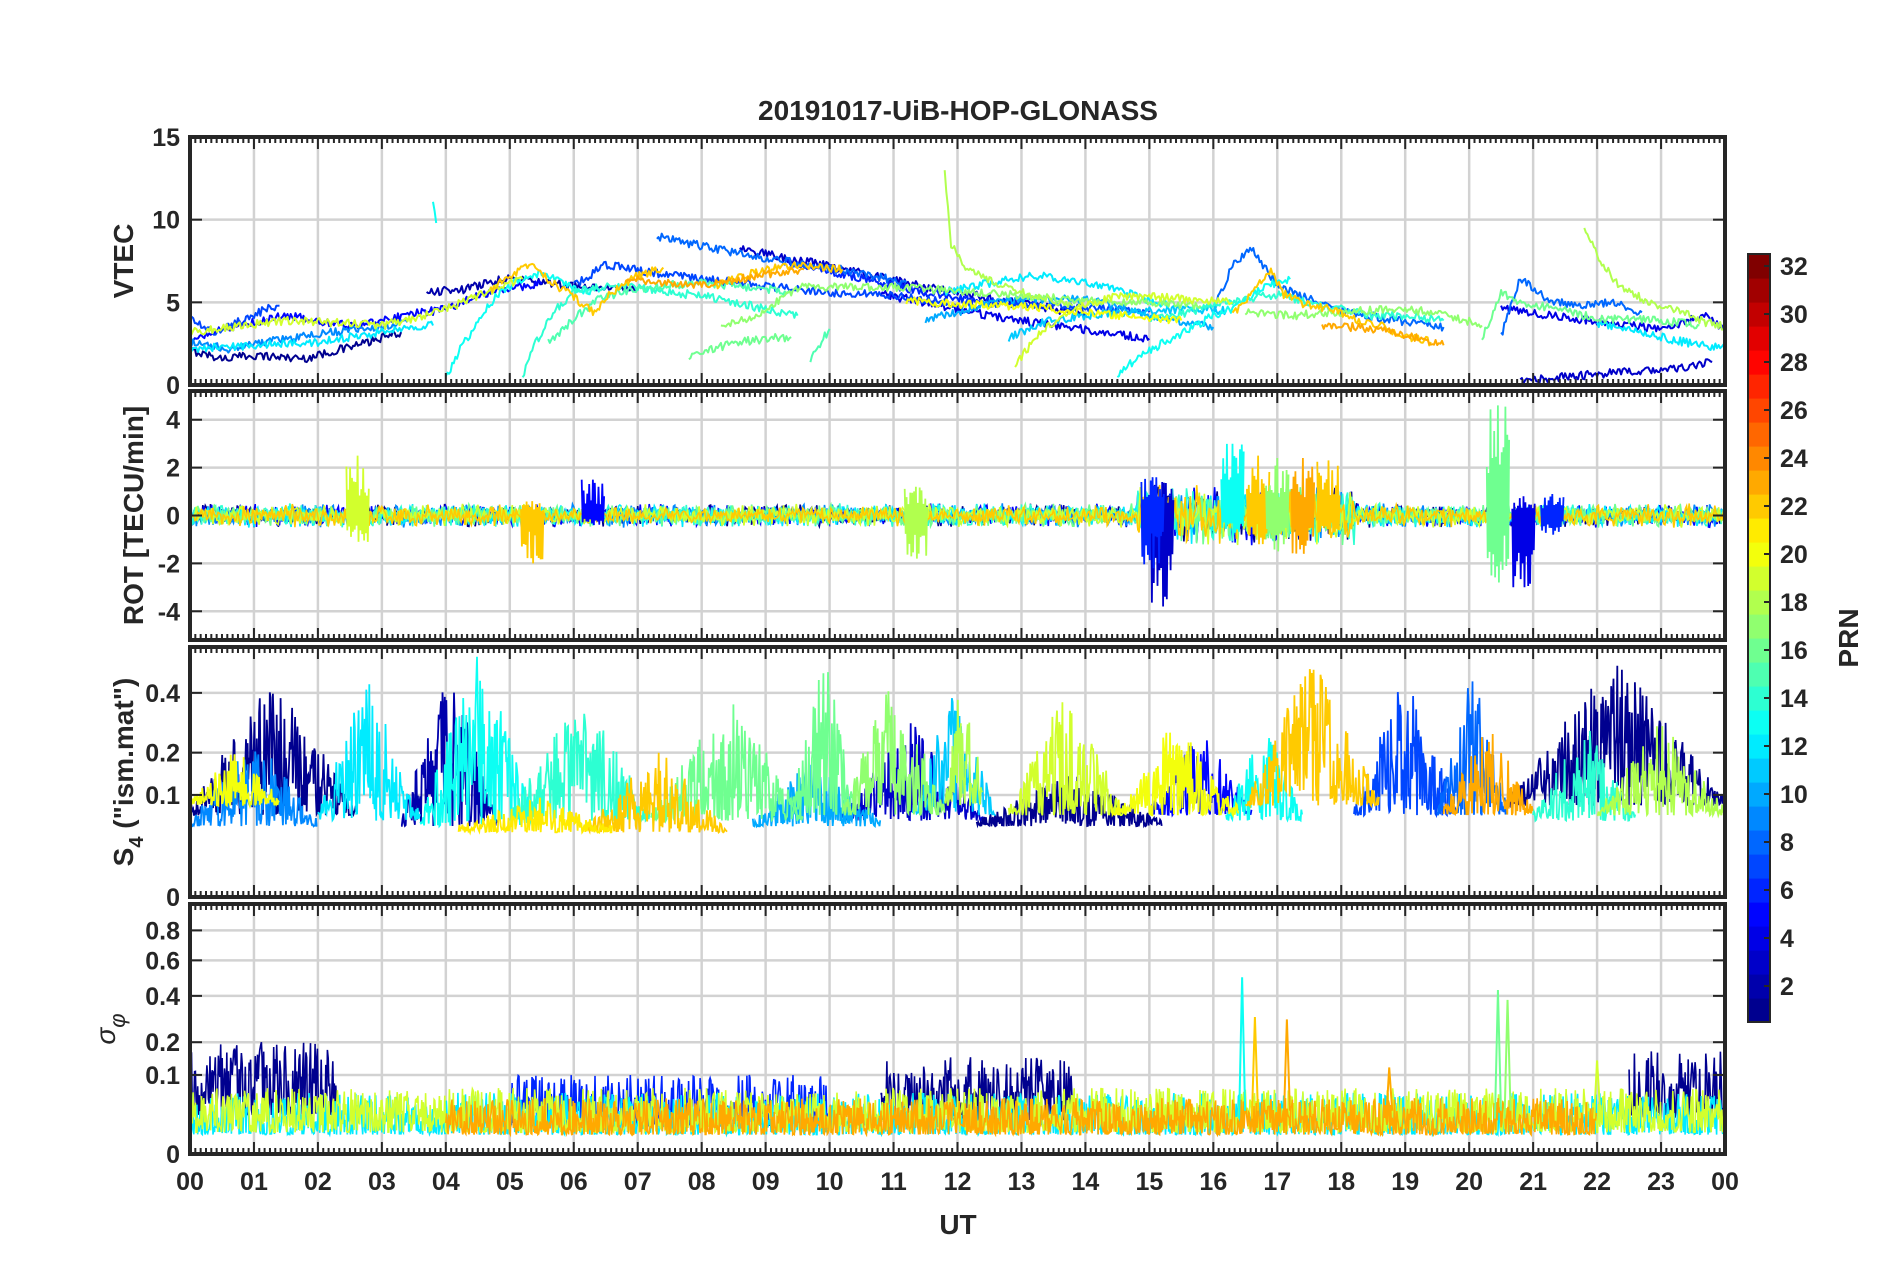 The height and width of the screenshot is (1272, 1902). I want to click on colorbar-tick-label: 2, so click(1787, 987).